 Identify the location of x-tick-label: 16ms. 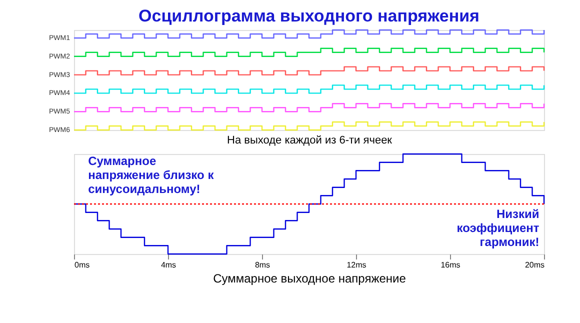
(450, 265).